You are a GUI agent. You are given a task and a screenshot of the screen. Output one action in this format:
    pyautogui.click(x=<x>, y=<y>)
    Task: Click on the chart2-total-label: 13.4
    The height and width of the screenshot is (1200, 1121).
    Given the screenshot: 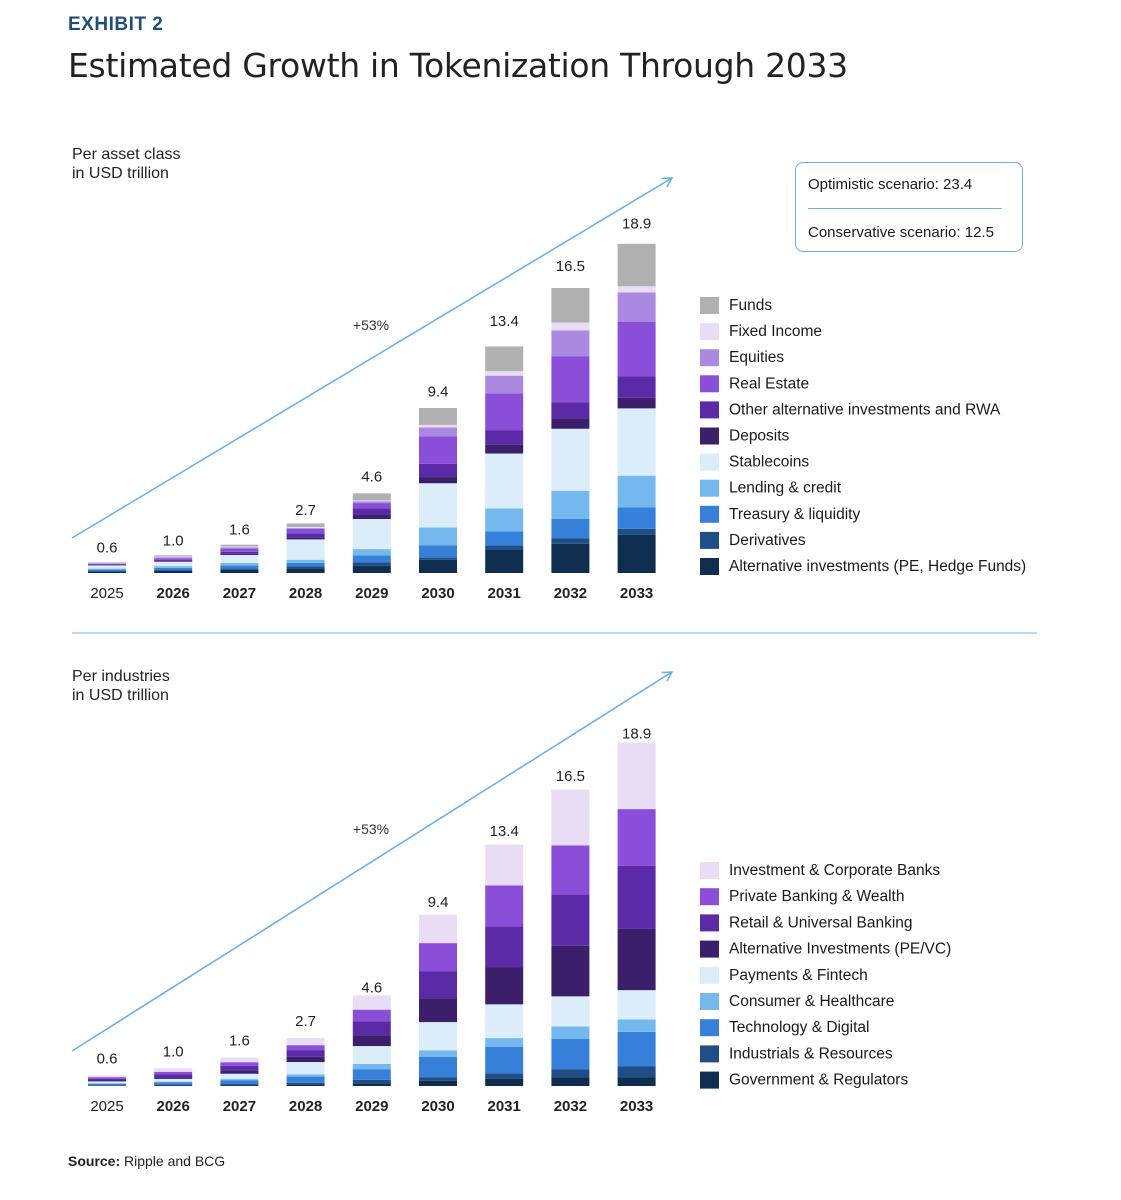 What is the action you would take?
    pyautogui.click(x=504, y=831)
    